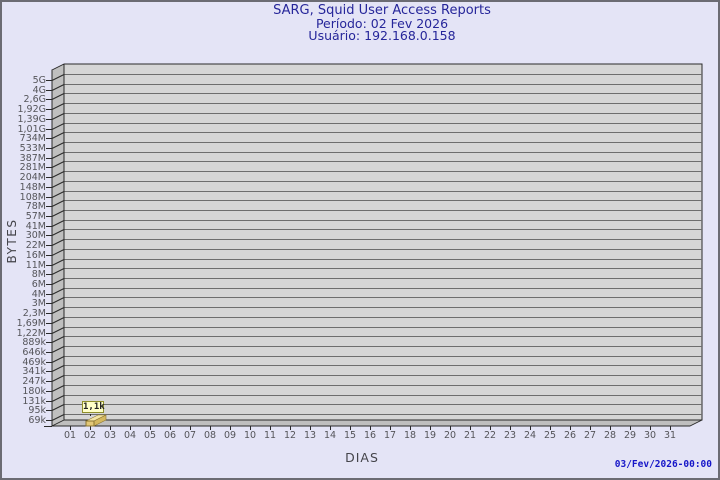  What do you see at coordinates (32, 138) in the screenshot?
I see `y-tick-label: 734M` at bounding box center [32, 138].